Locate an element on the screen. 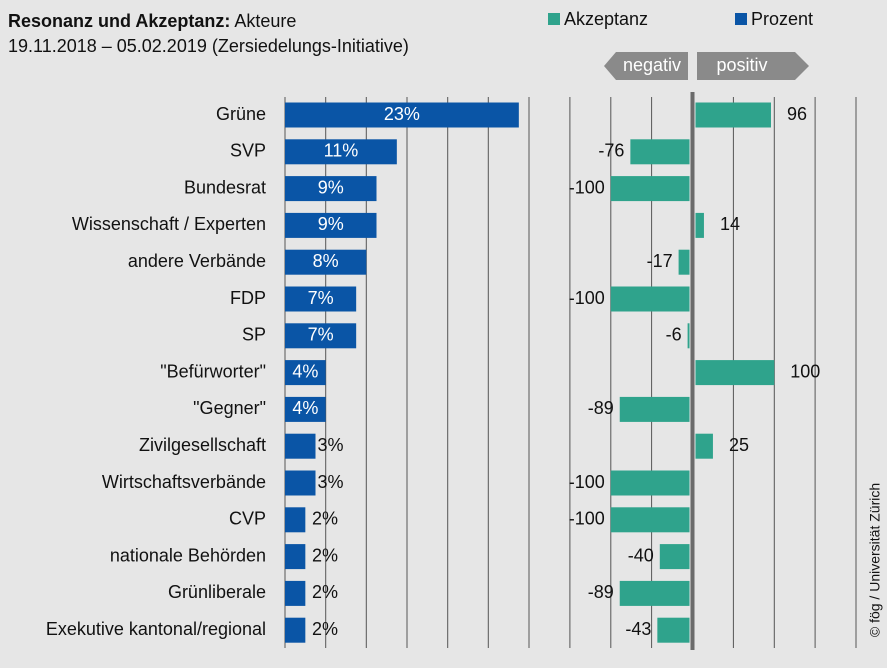 The height and width of the screenshot is (668, 887). value-label: 25 is located at coordinates (739, 445).